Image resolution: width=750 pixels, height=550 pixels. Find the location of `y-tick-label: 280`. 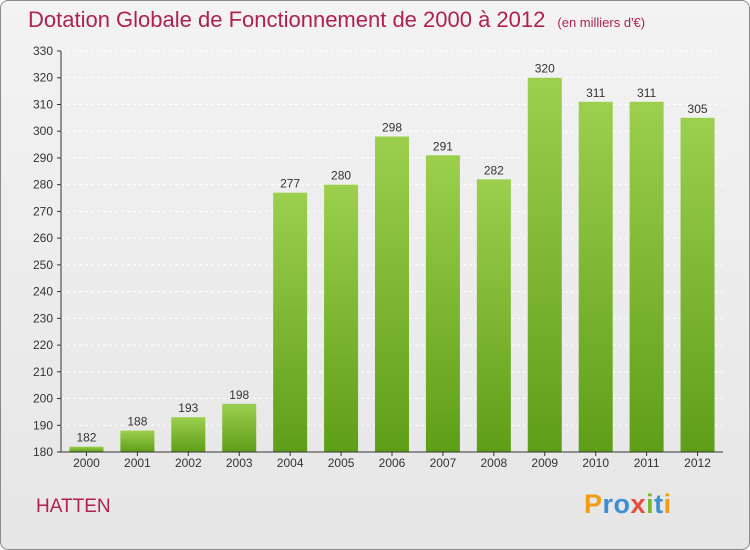

y-tick-label: 280 is located at coordinates (43, 185).